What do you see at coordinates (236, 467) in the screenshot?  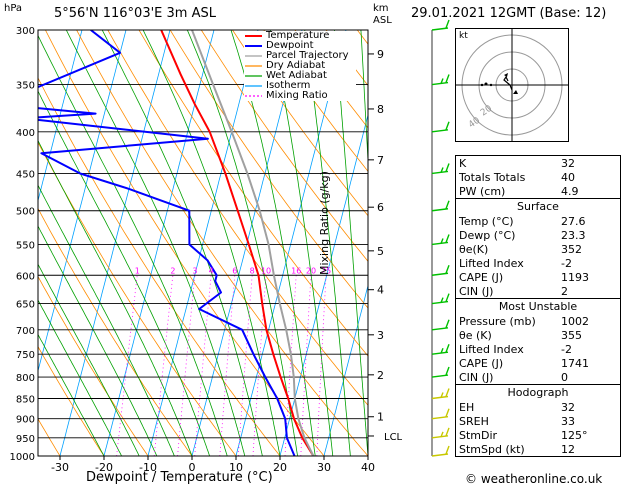 I see `temperature-tick-label: 10` at bounding box center [236, 467].